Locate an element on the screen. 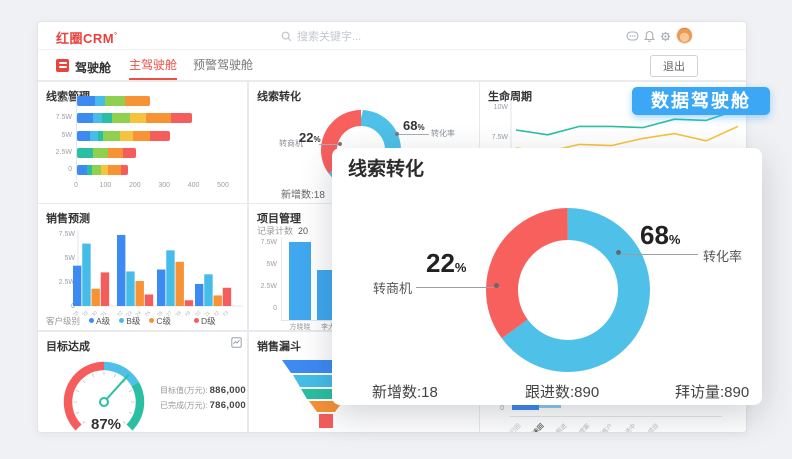  exit-button: 退出 is located at coordinates (674, 66).